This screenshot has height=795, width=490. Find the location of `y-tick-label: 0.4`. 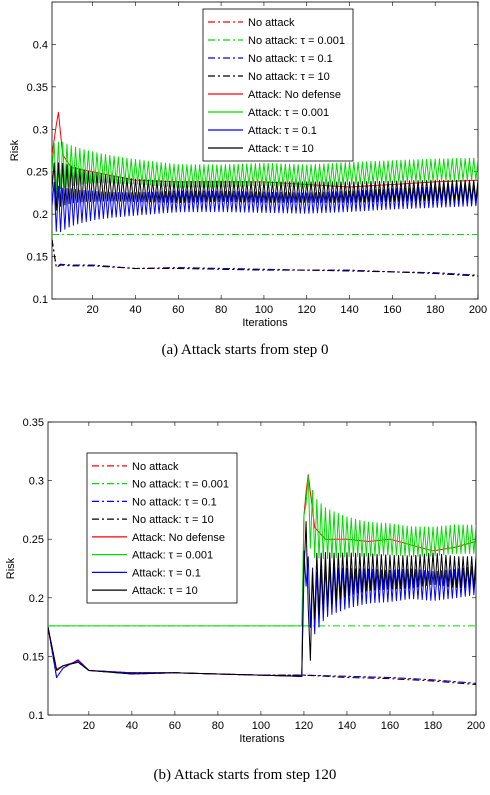

y-tick-label: 0.4 is located at coordinates (40, 45).